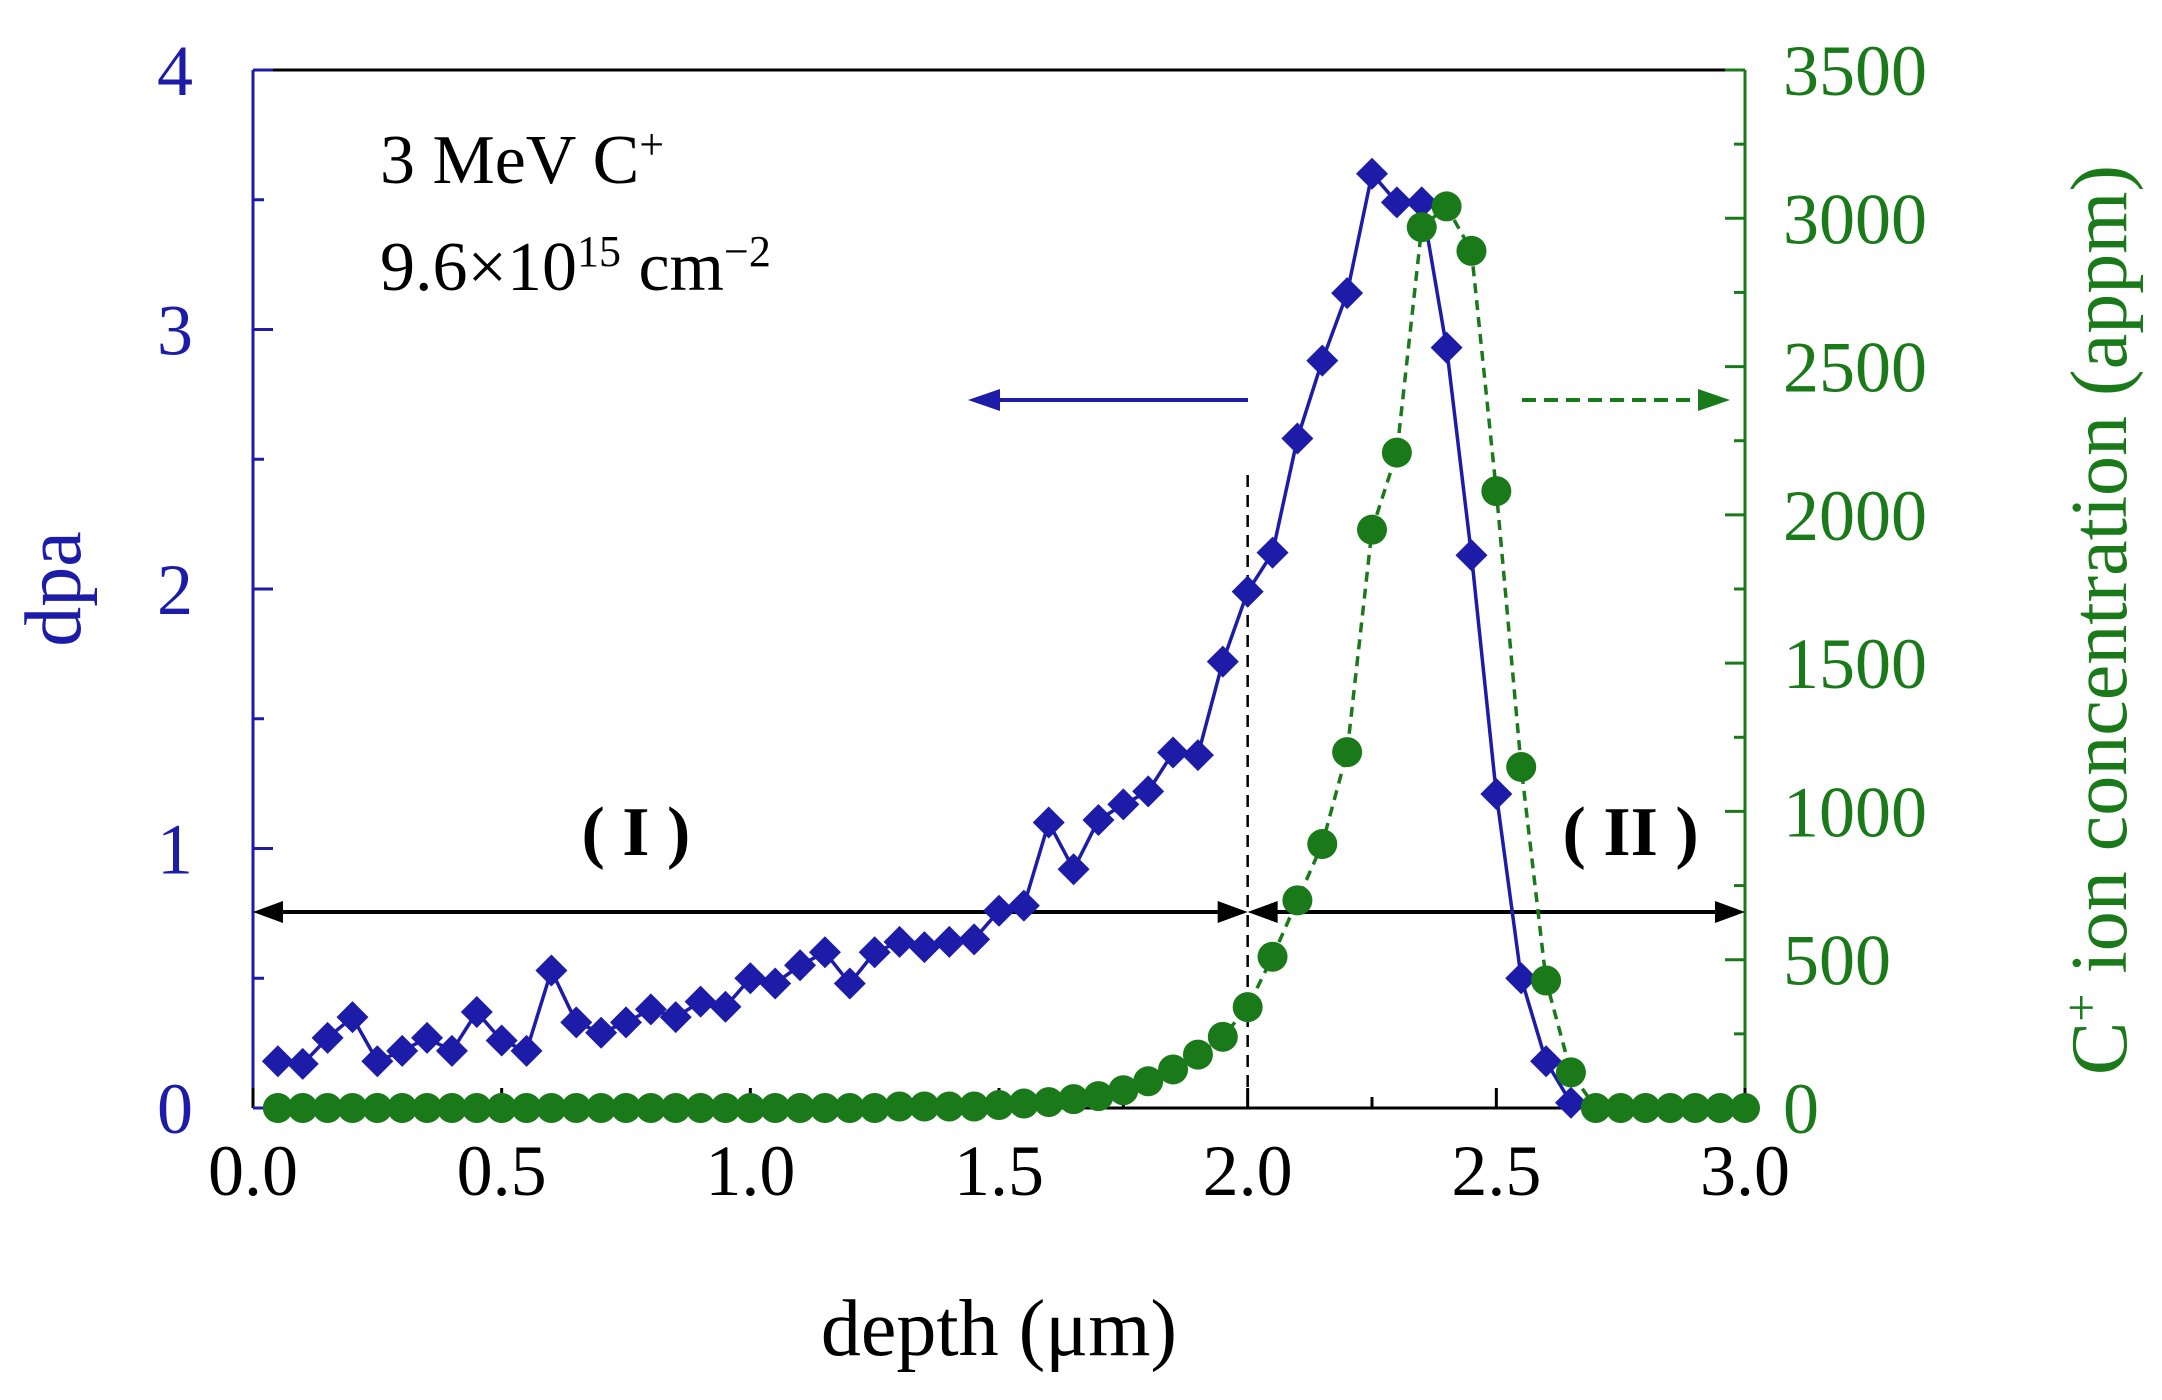 Image resolution: width=2162 pixels, height=1400 pixels. Describe the element at coordinates (1496, 1171) in the screenshot. I see `x-tick-label: 2.5` at that location.